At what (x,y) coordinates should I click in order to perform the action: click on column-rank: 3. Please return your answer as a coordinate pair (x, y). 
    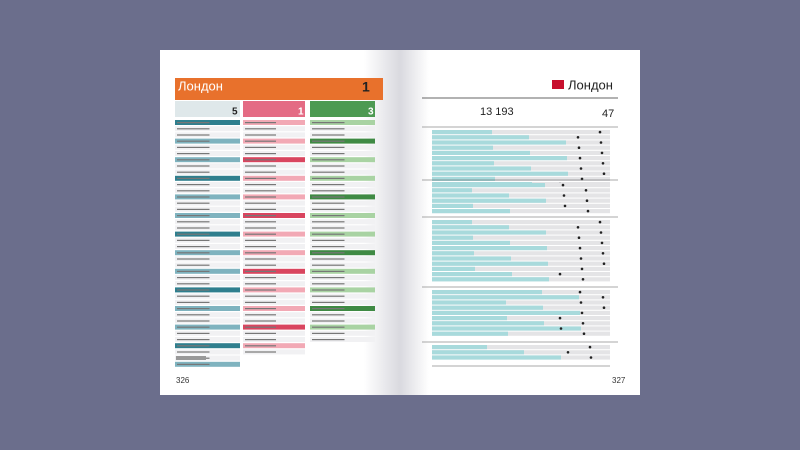
    Looking at the image, I should click on (371, 112).